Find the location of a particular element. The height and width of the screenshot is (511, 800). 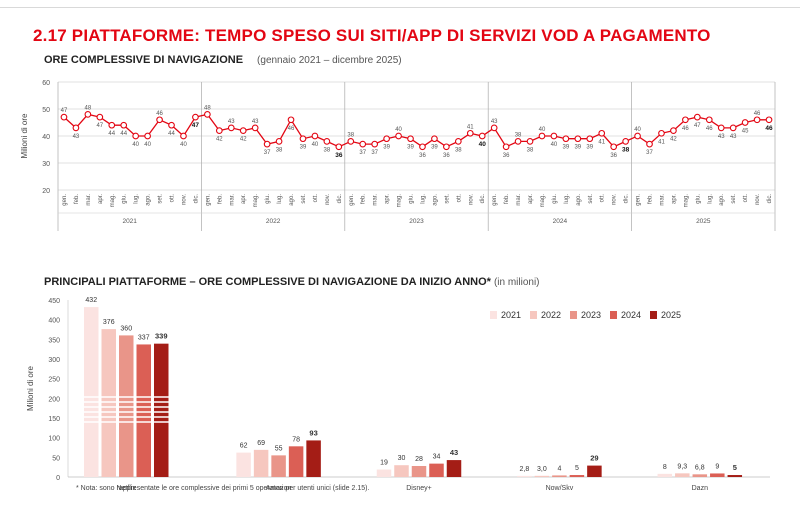

y-tick-label: 40 is located at coordinates (46, 137).